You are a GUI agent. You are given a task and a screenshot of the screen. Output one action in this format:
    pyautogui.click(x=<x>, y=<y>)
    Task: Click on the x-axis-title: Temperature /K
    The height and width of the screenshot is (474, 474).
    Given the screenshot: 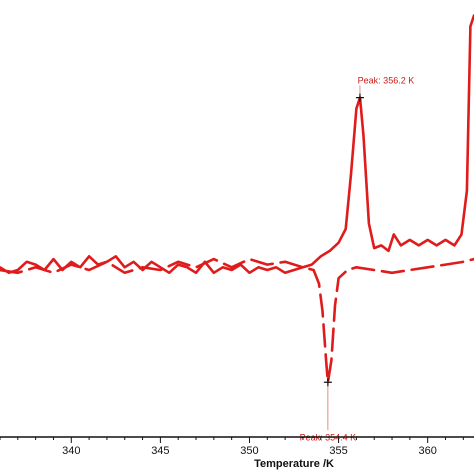 What is the action you would take?
    pyautogui.click(x=294, y=464)
    